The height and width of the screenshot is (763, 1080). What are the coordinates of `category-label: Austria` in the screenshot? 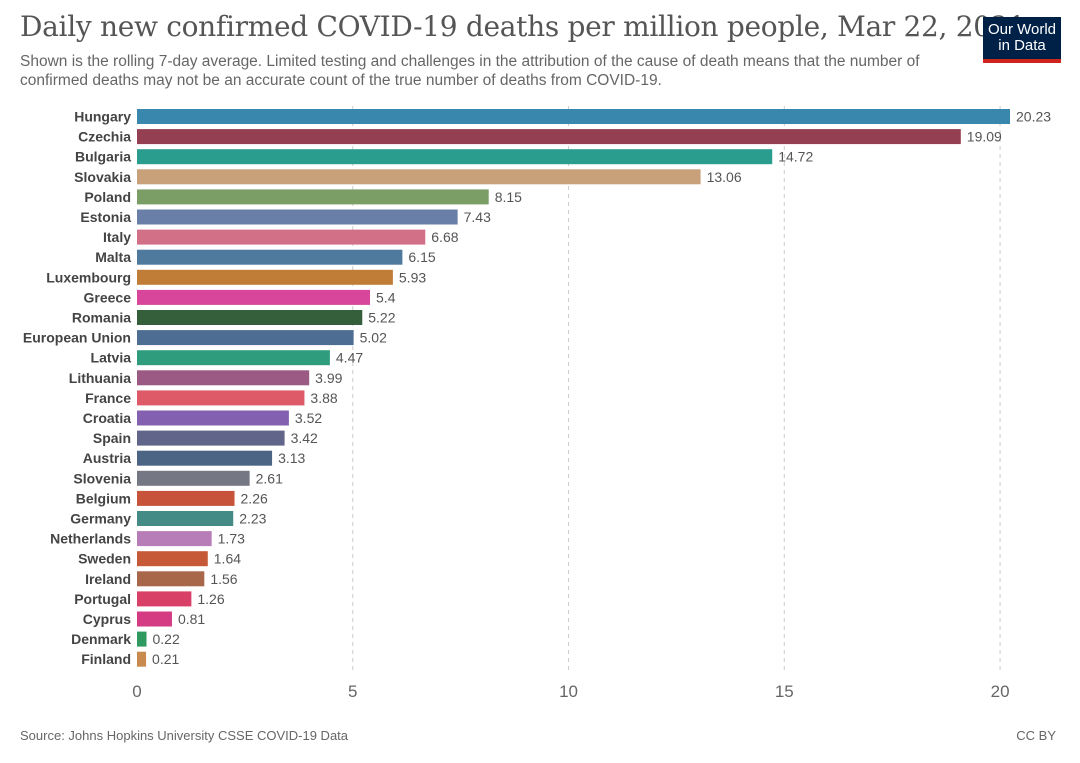 It's located at (107, 458).